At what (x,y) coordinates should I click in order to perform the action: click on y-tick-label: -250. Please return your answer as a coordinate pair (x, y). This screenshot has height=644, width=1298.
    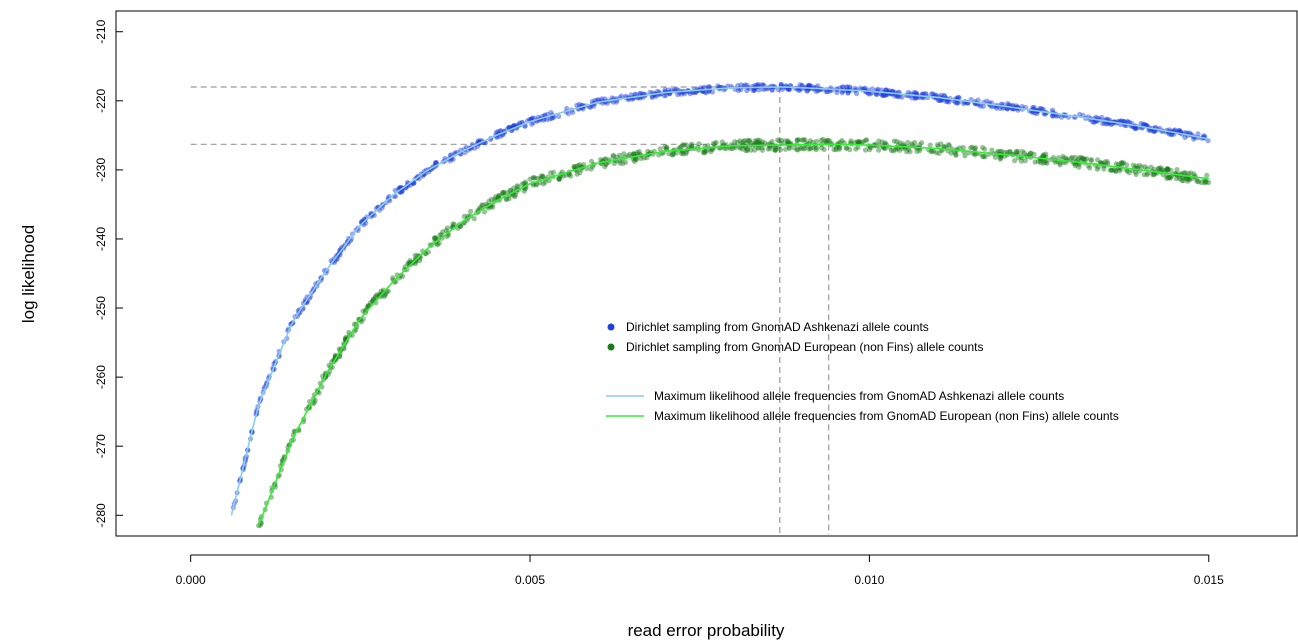
    Looking at the image, I should click on (101, 308).